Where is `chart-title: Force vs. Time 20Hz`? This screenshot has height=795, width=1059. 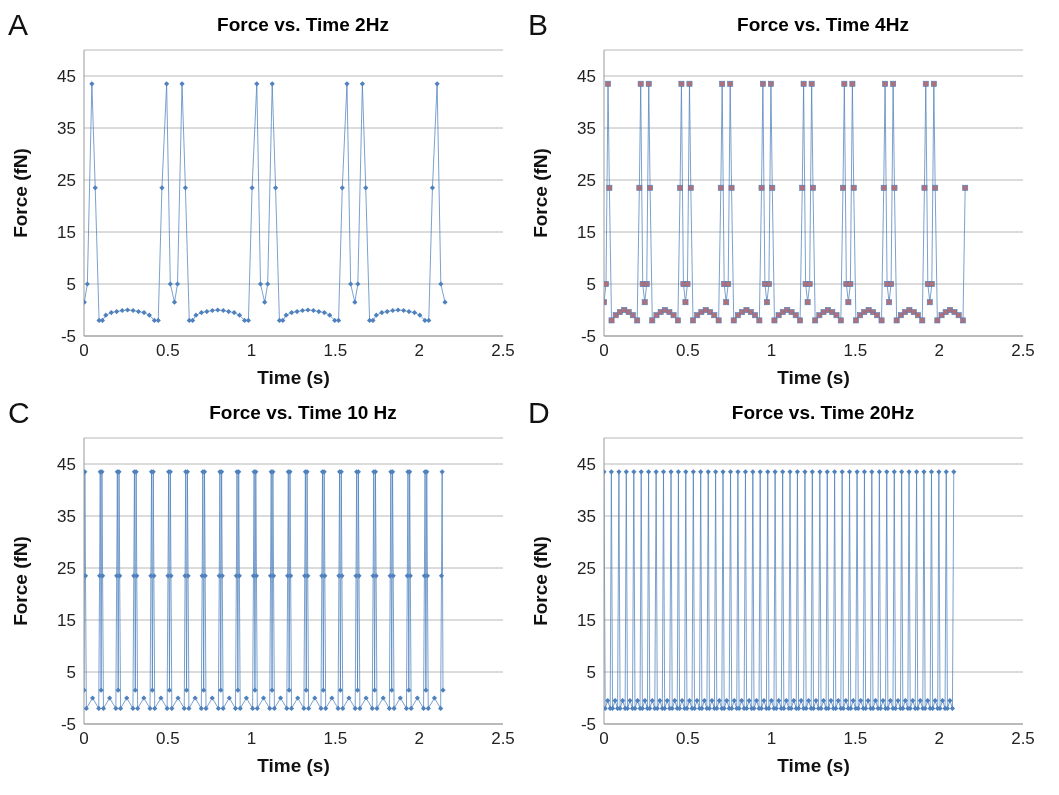
chart-title: Force vs. Time 20Hz is located at coordinates (823, 412).